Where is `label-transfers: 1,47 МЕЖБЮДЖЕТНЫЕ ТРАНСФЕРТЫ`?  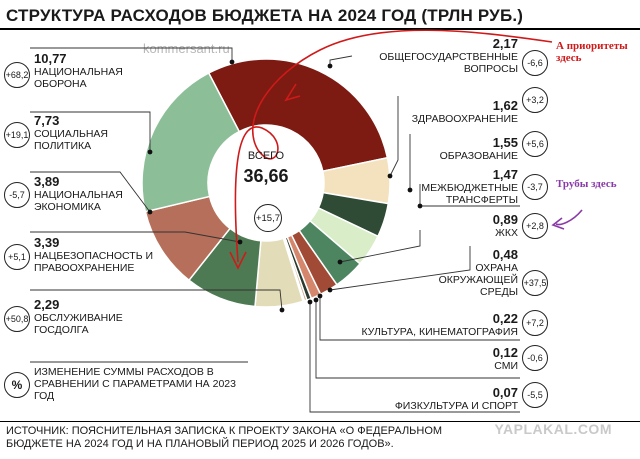 label-transfers: 1,47 МЕЖБЮДЖЕТНЫЕ ТРАНСФЕРТЫ is located at coordinates (469, 187).